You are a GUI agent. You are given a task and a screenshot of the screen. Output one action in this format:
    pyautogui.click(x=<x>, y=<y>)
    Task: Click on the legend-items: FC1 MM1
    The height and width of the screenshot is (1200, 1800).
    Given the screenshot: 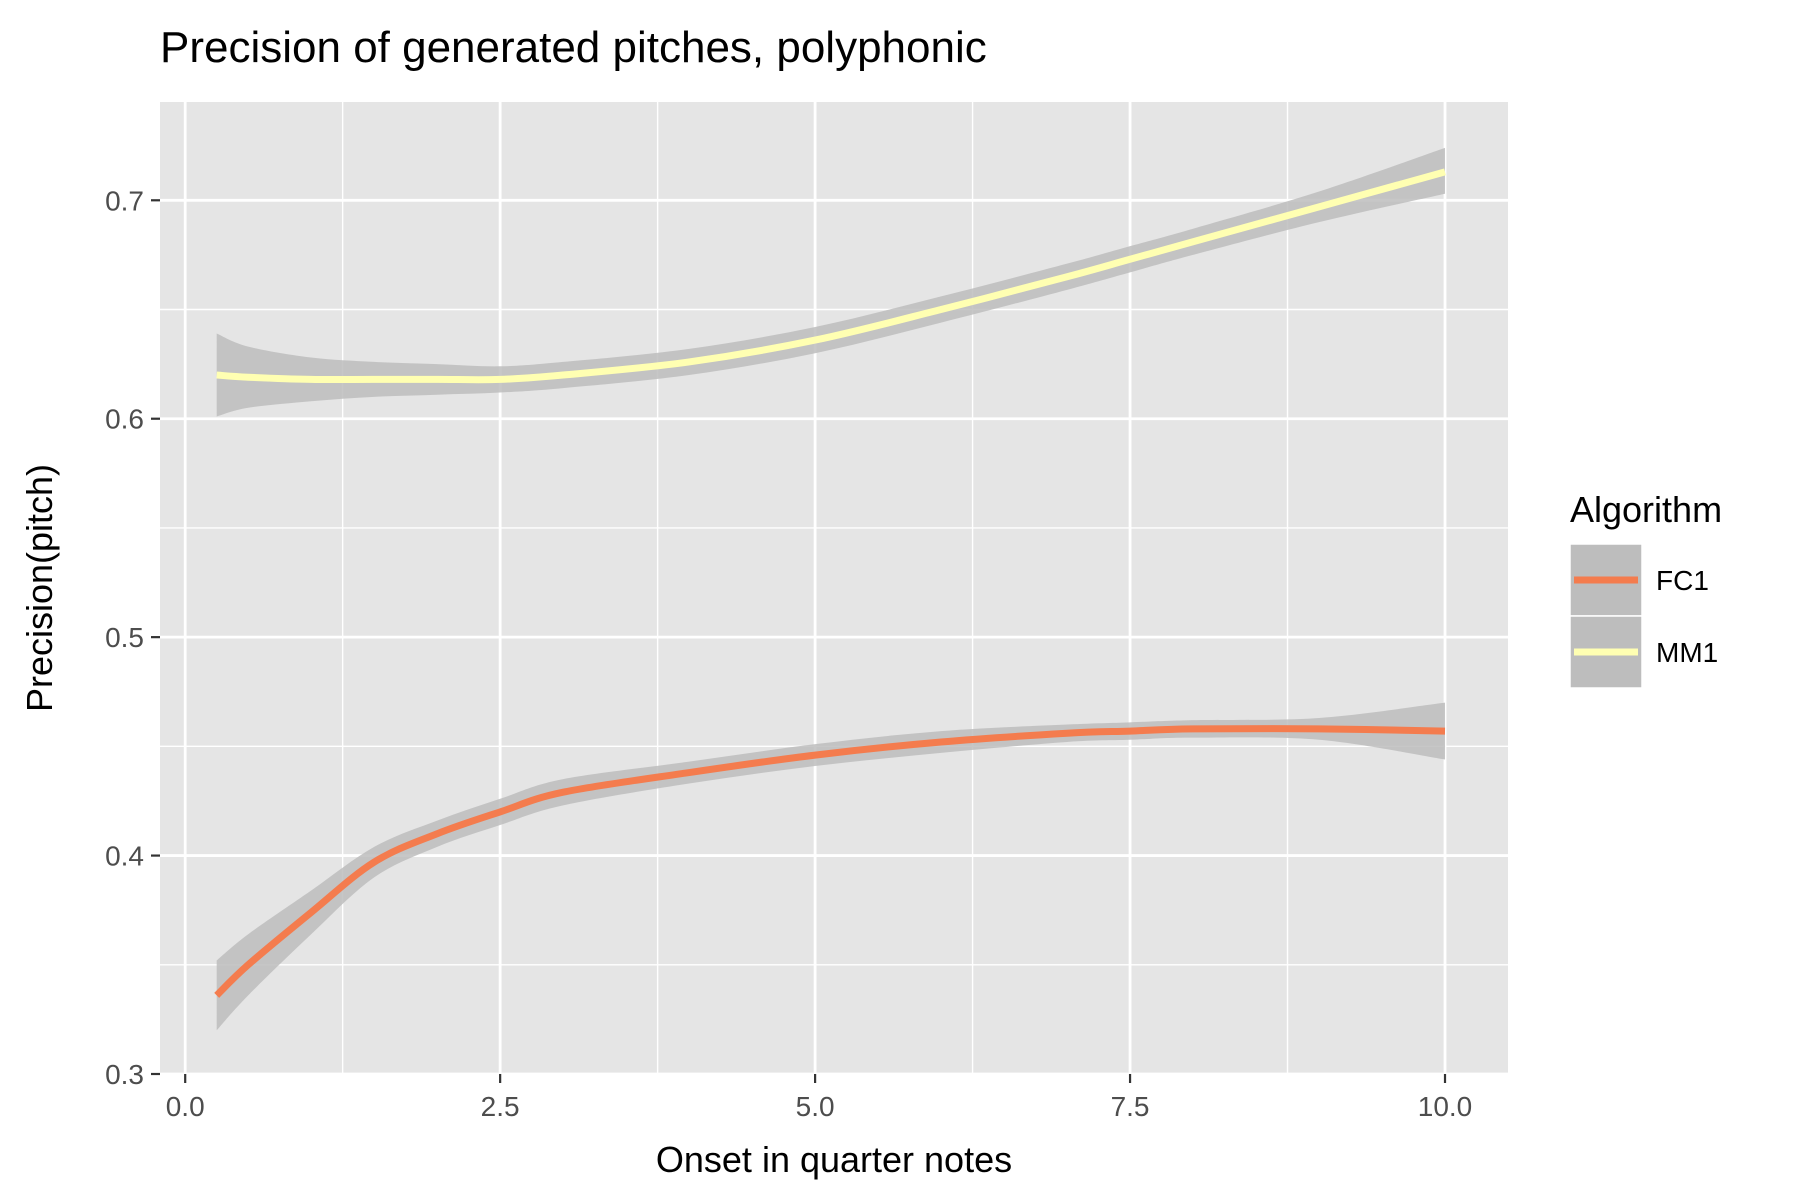 What is the action you would take?
    pyautogui.click(x=1643, y=616)
    